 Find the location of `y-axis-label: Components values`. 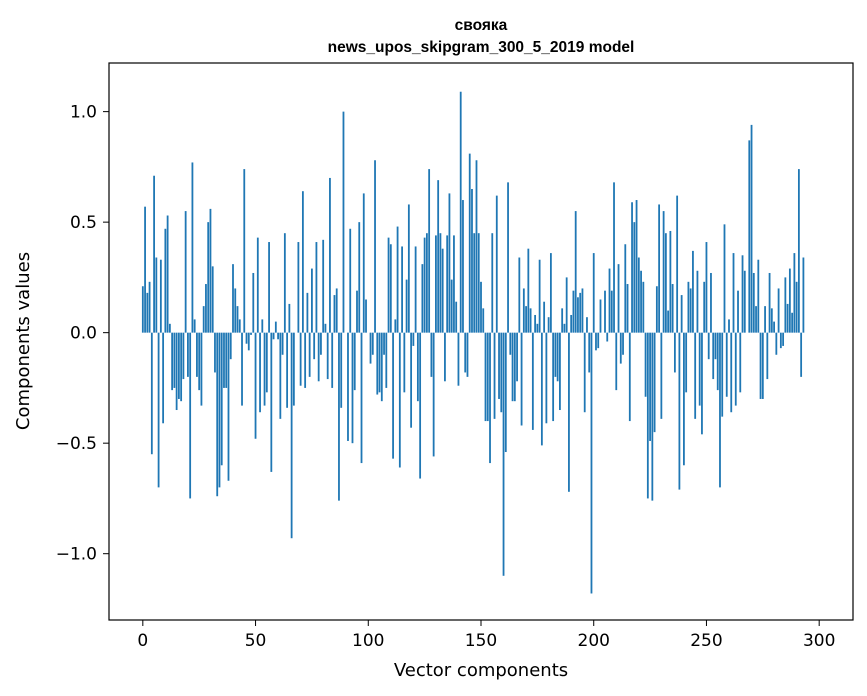

y-axis-label: Components values is located at coordinates (23, 341).